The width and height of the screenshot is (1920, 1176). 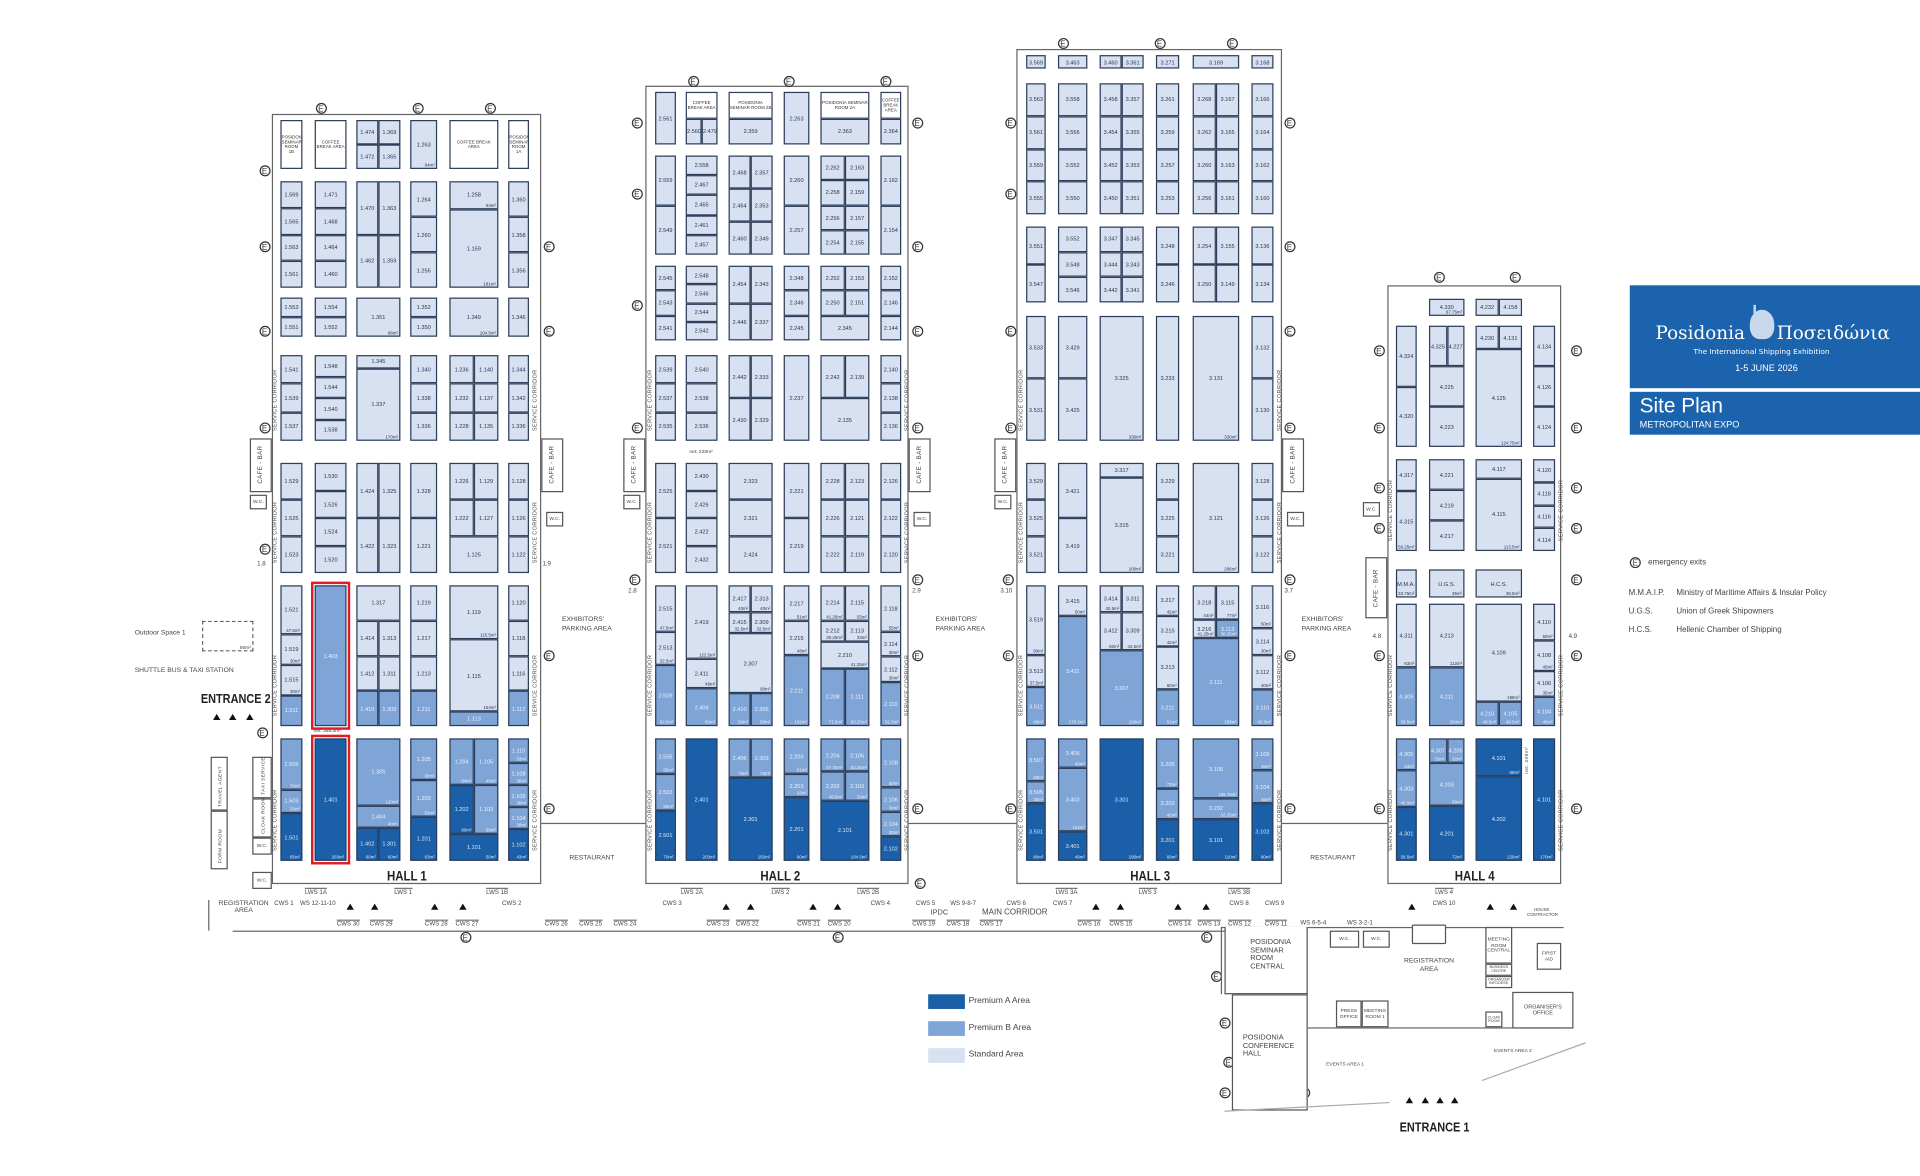 What do you see at coordinates (1262, 347) in the screenshot?
I see `booth-3.132: 3.132` at bounding box center [1262, 347].